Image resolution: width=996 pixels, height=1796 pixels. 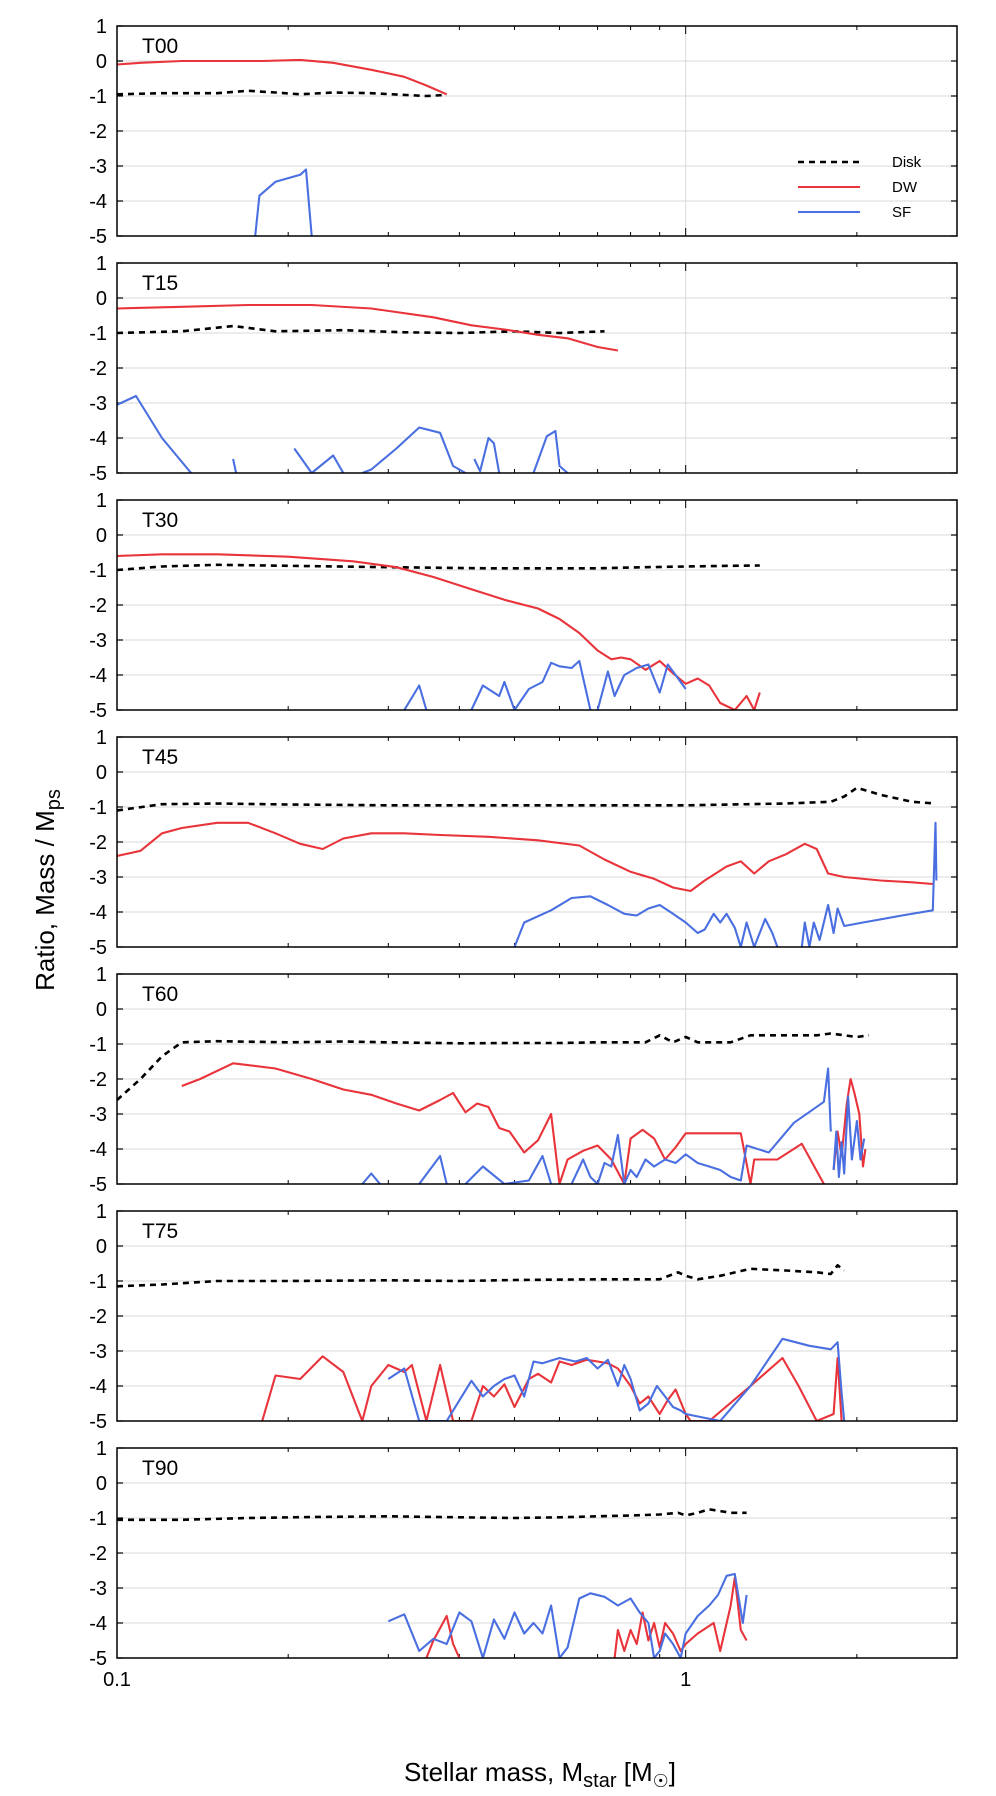 I want to click on y-axis-title-subscript: ps, so click(x=54, y=799).